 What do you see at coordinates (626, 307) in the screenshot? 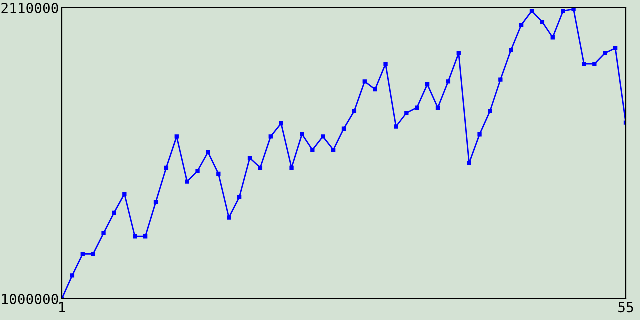
I see `x-tick-label: 55` at bounding box center [626, 307].